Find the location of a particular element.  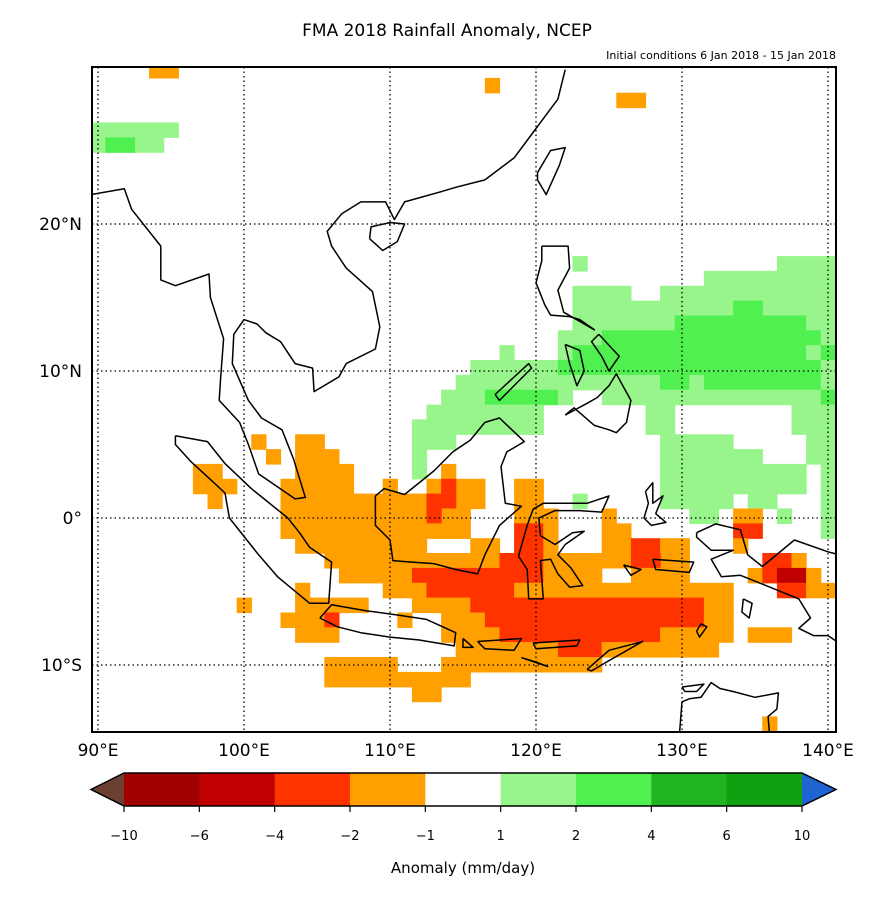

coastline-taiwan is located at coordinates (551, 171).